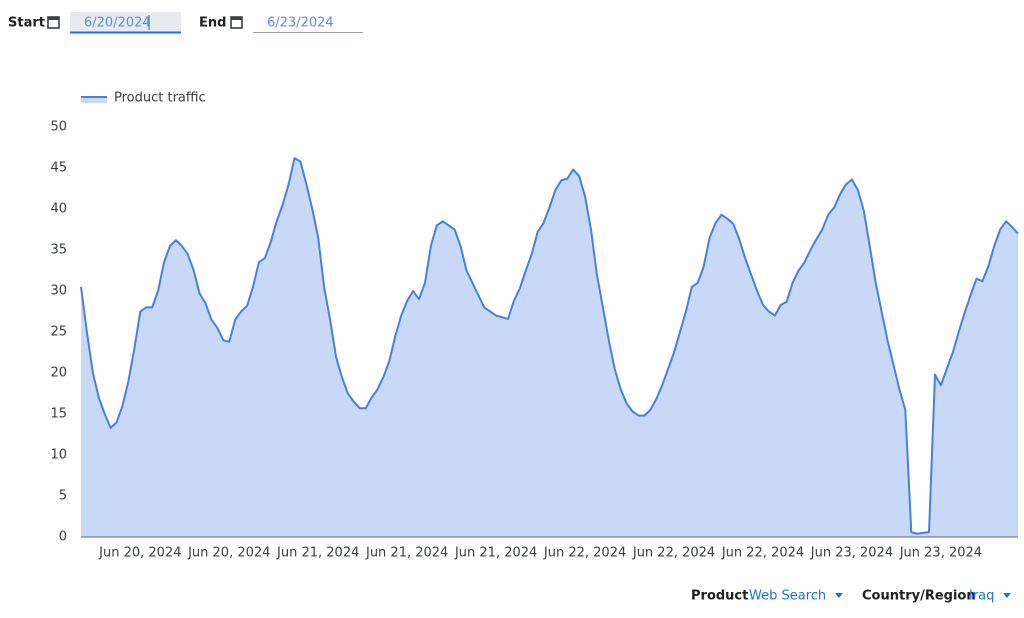 Image resolution: width=1024 pixels, height=618 pixels. What do you see at coordinates (58, 168) in the screenshot?
I see `y-tick-label: 45` at bounding box center [58, 168].